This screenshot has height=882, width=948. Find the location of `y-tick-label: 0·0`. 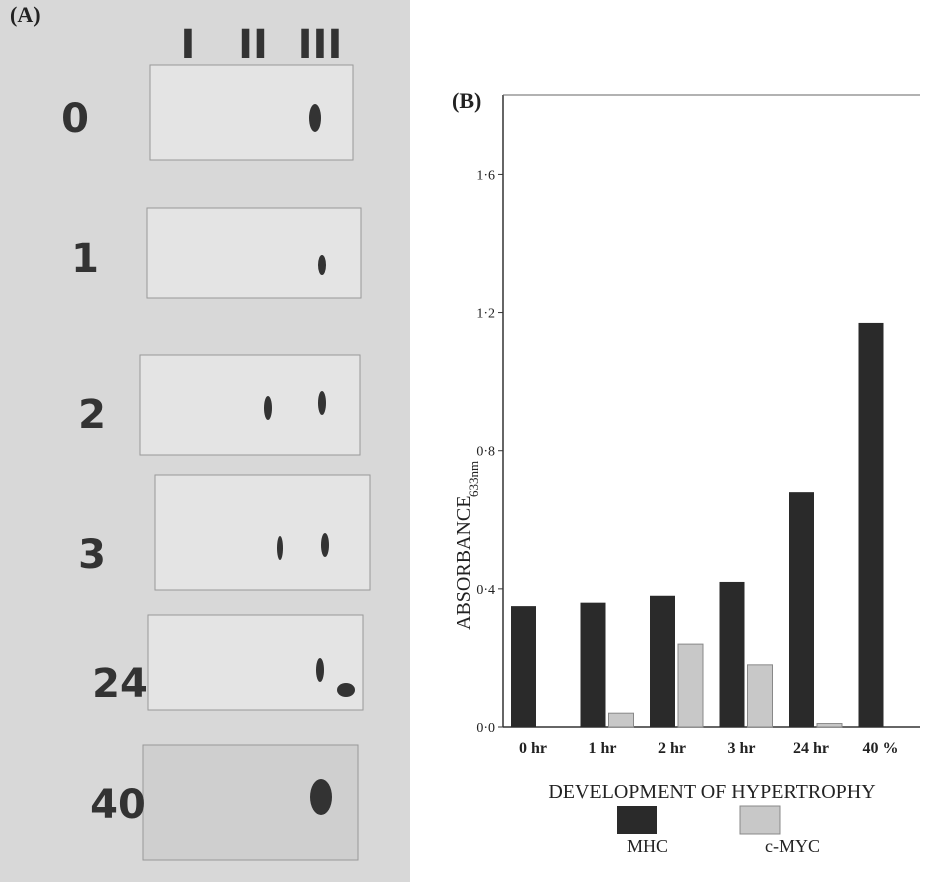

y-tick-label: 0·0 is located at coordinates (485, 728).